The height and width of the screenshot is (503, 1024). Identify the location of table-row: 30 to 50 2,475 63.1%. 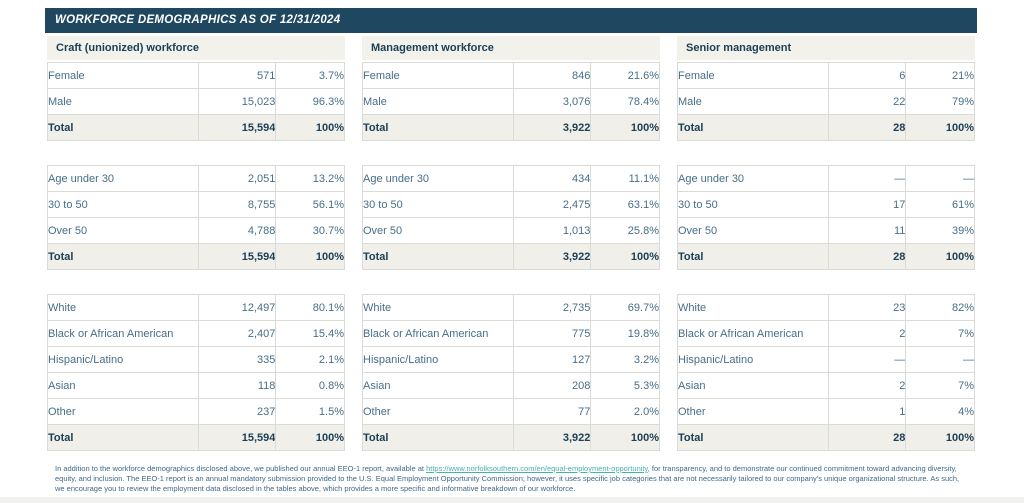
(511, 204).